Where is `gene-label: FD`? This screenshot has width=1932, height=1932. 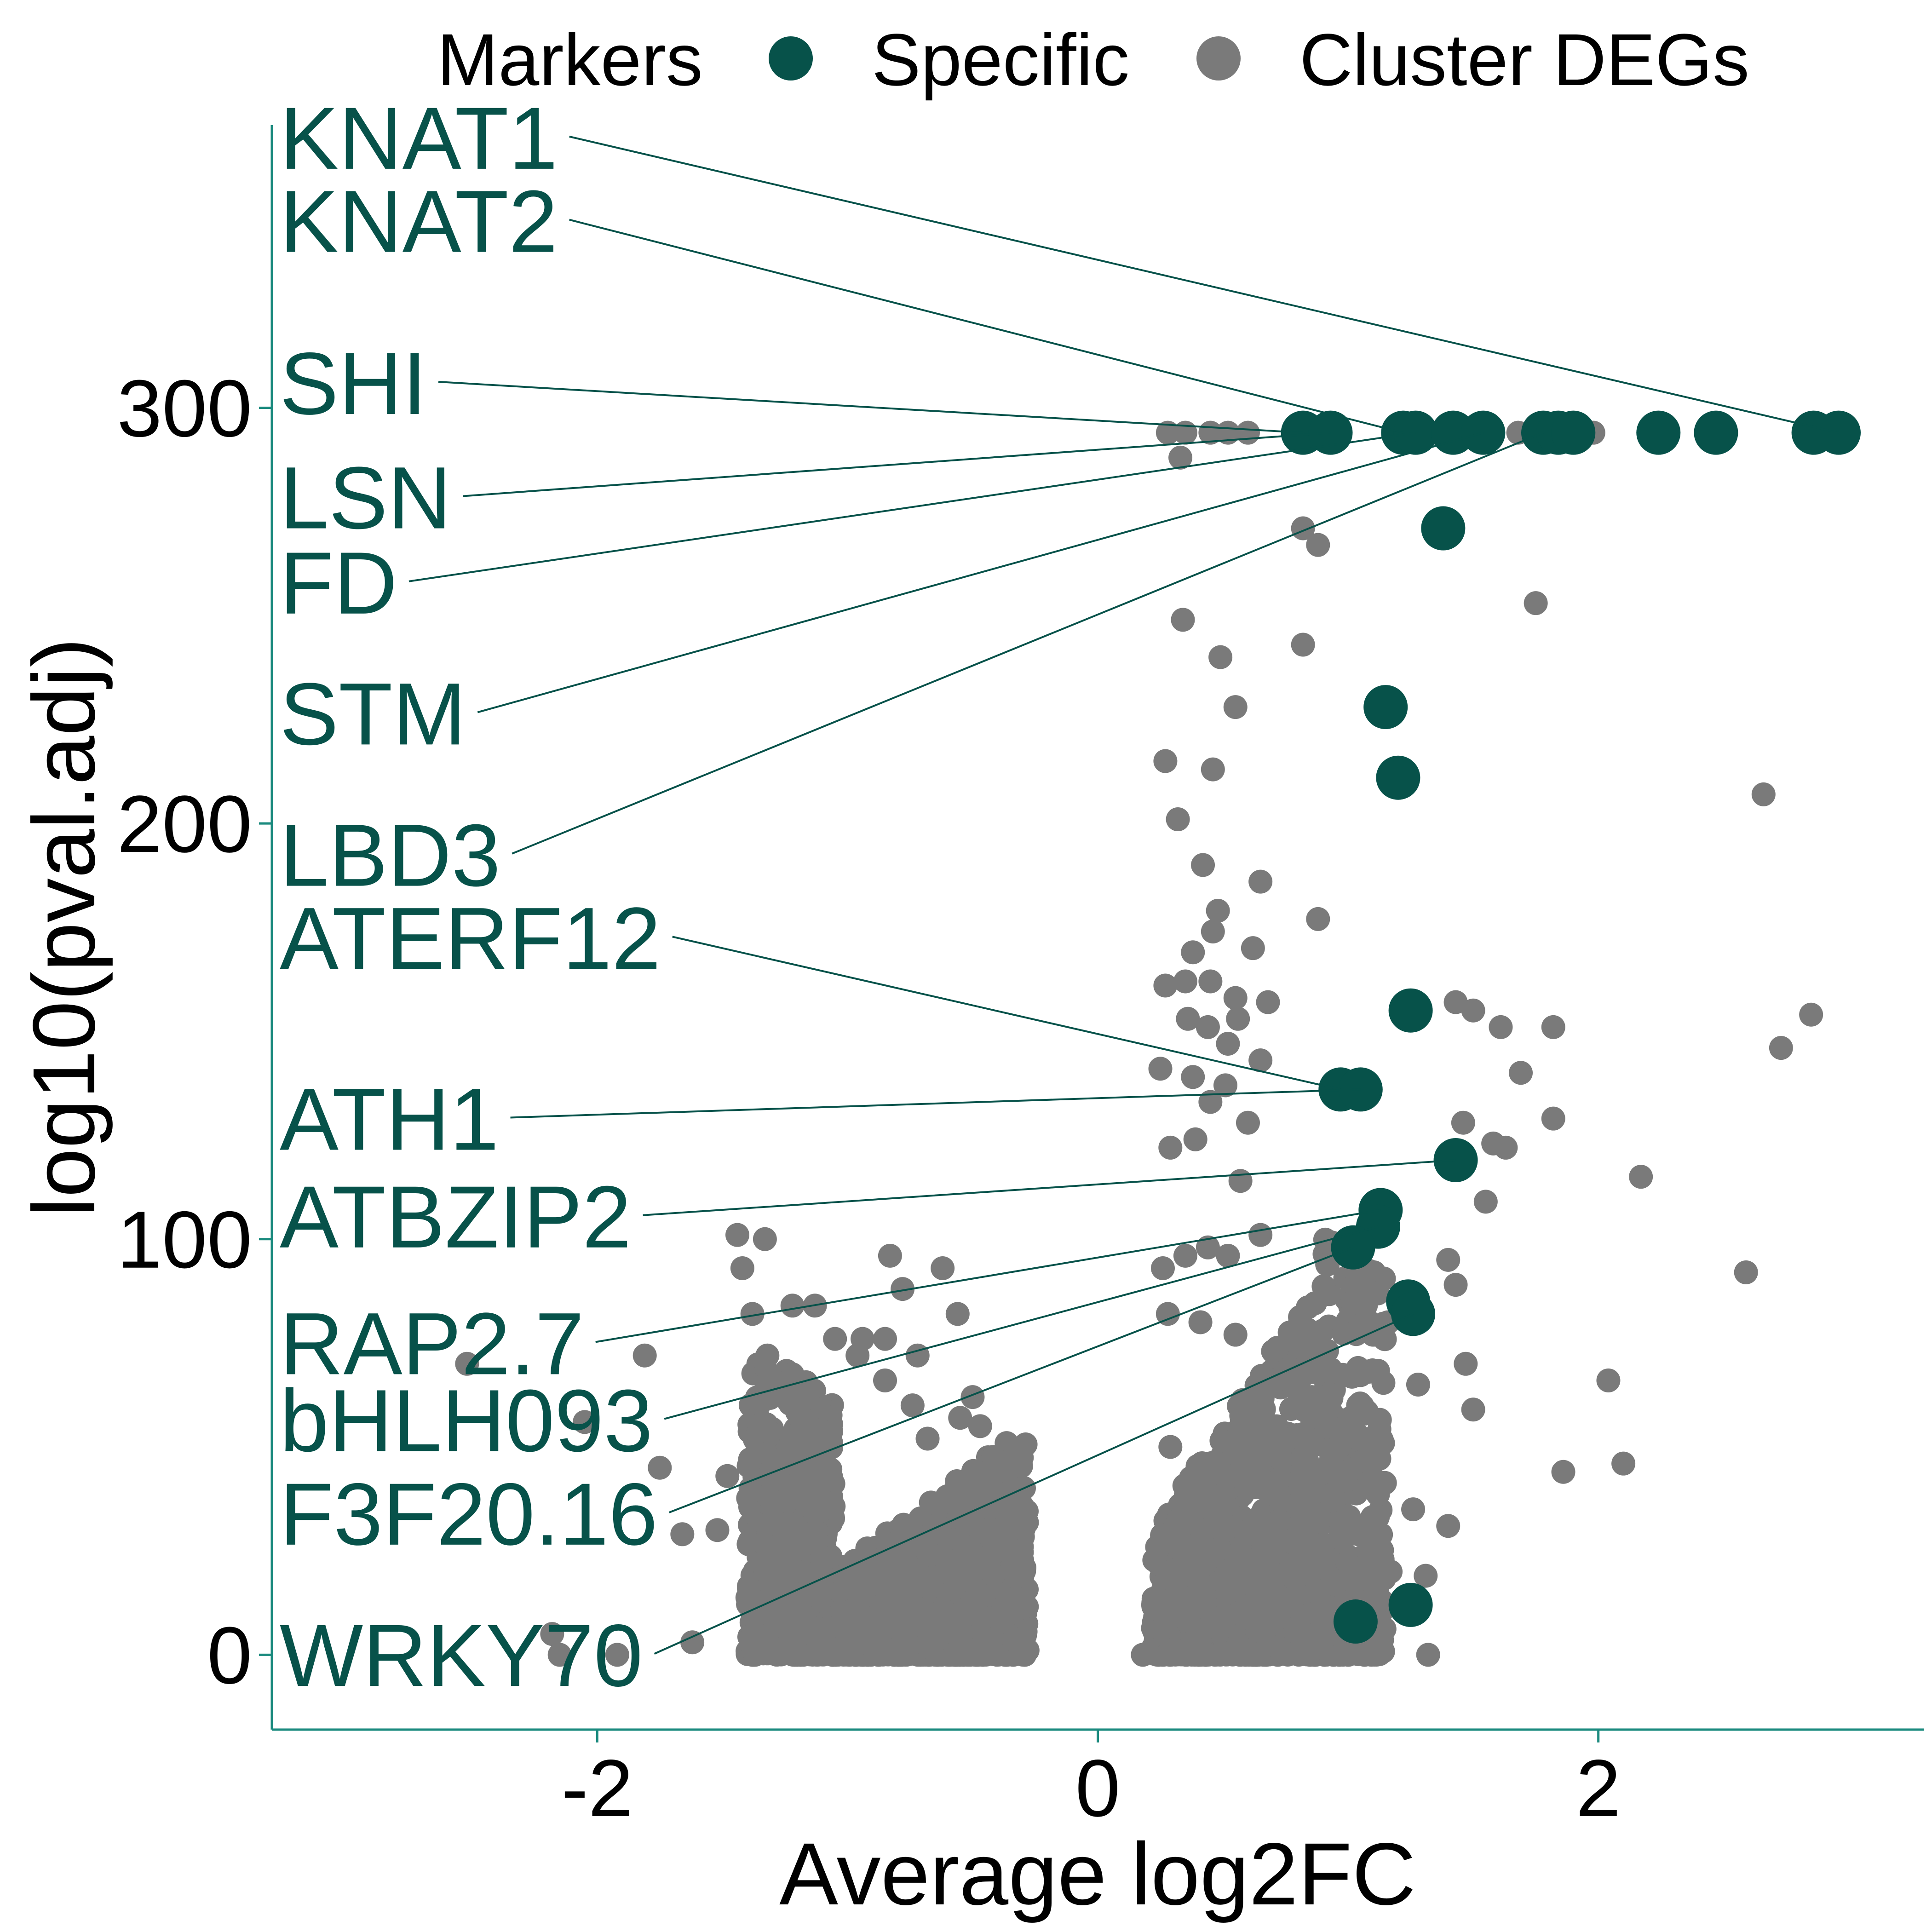 gene-label: FD is located at coordinates (338, 583).